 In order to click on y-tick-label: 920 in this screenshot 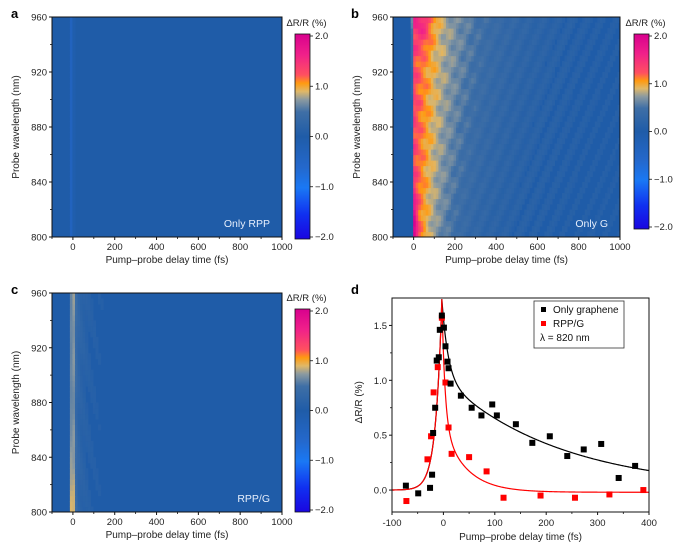, I will do `click(39, 73)`.